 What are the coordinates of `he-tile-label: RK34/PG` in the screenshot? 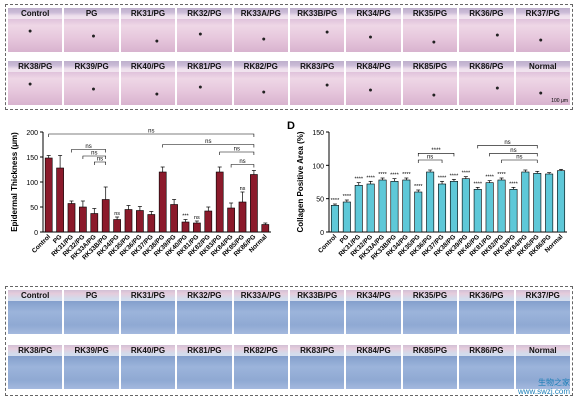 It's located at (373, 13).